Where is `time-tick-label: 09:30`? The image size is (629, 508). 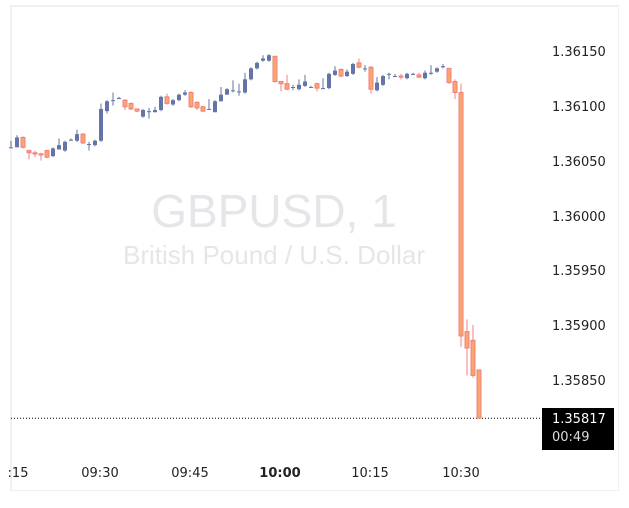 time-tick-label: 09:30 is located at coordinates (100, 473).